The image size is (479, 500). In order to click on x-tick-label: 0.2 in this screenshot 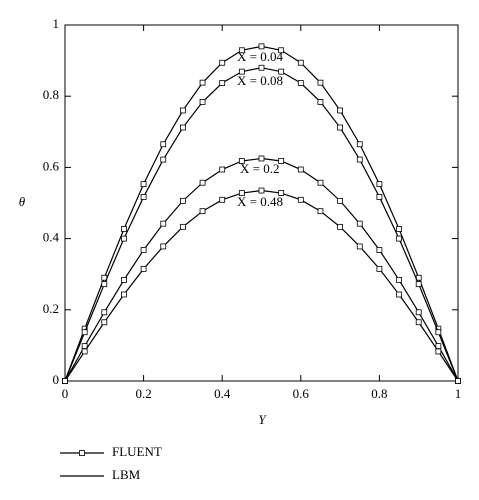, I will do `click(143, 393)`.